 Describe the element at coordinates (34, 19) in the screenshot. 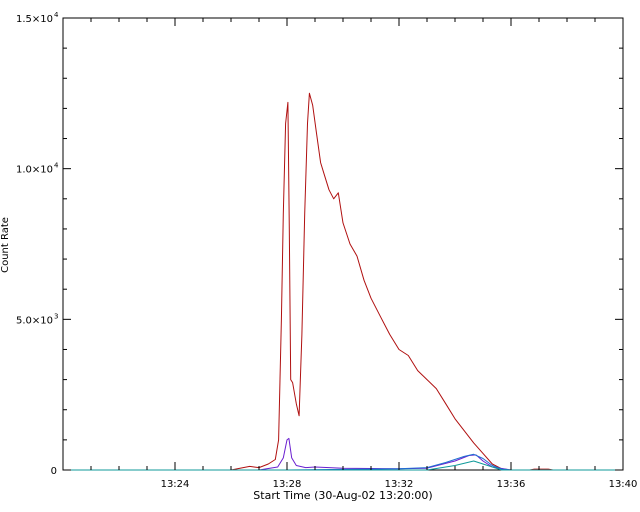

I see `y-tick-label: 1.5×10` at that location.